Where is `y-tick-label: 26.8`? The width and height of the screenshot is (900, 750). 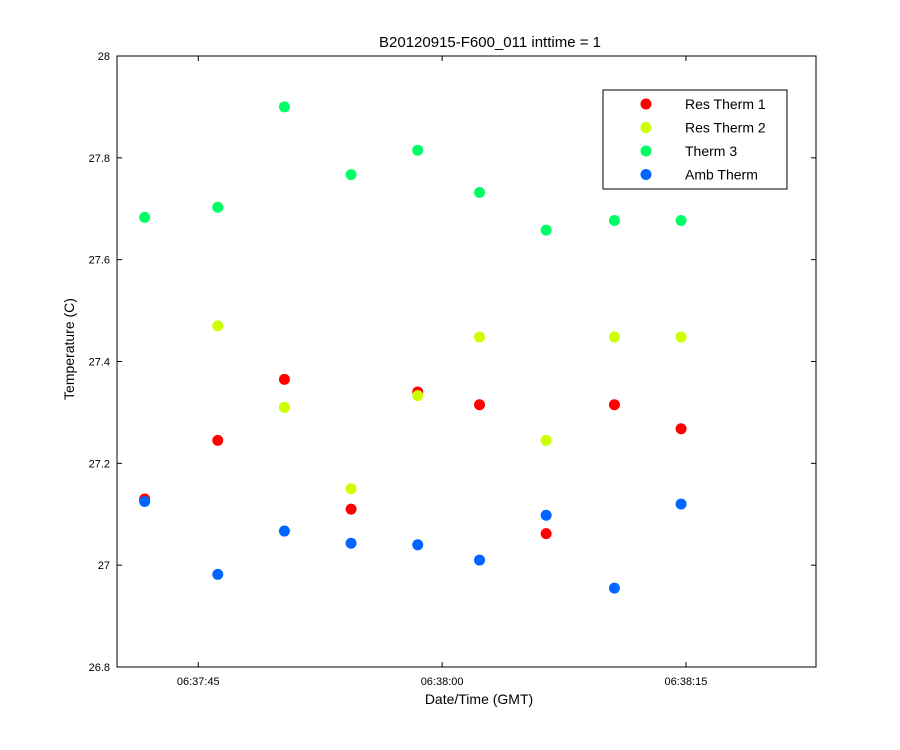
y-tick-label: 26.8 is located at coordinates (99, 668).